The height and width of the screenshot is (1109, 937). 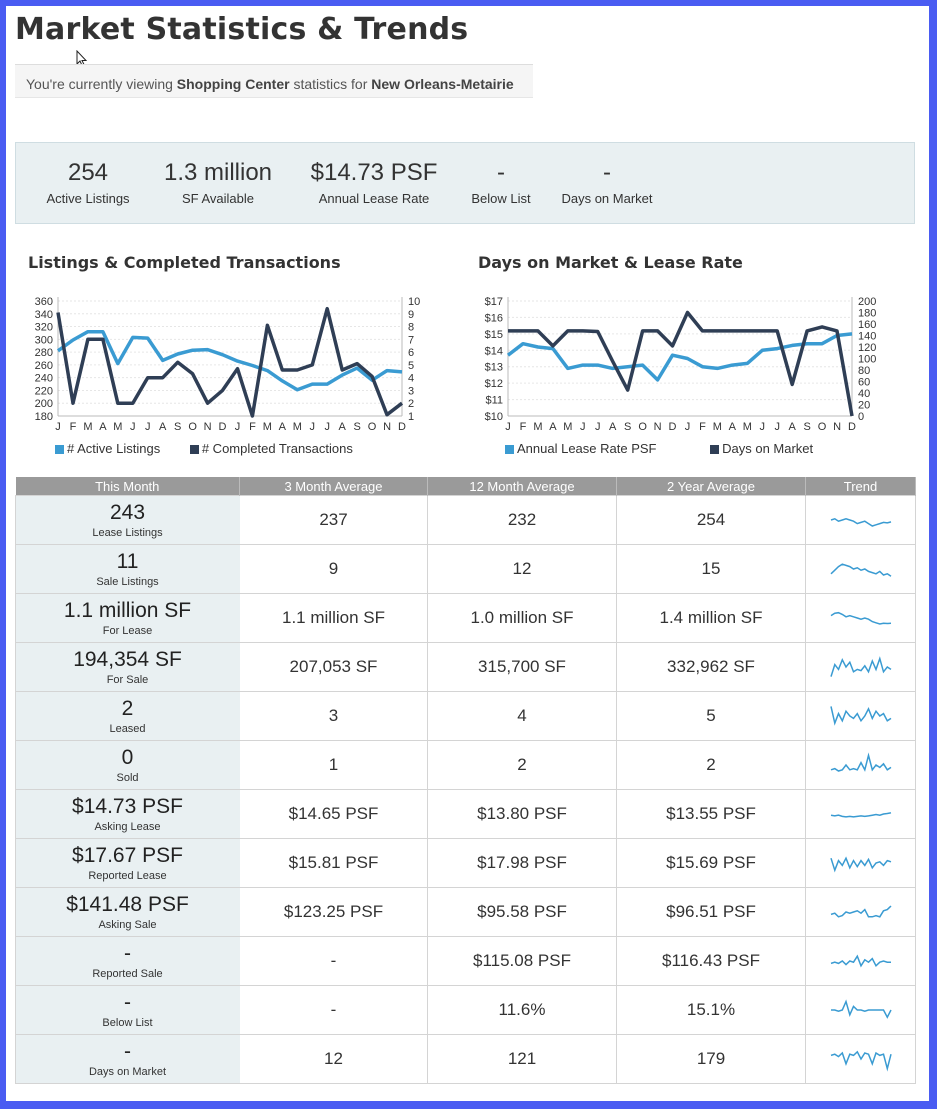 What do you see at coordinates (867, 314) in the screenshot?
I see `right-axis-tick: 180` at bounding box center [867, 314].